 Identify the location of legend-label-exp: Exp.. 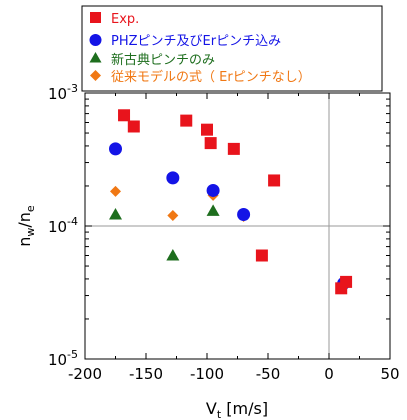
(125, 19).